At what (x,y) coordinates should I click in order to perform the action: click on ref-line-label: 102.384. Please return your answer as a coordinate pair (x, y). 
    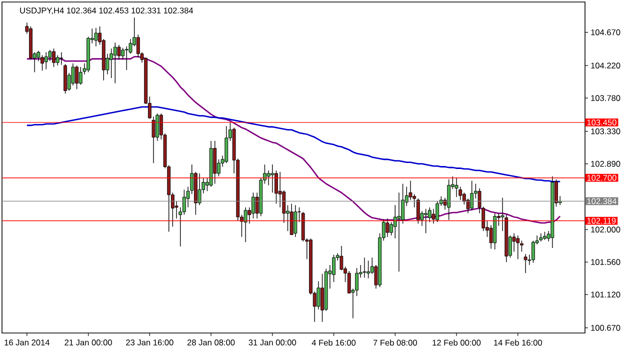
    Looking at the image, I should click on (601, 201).